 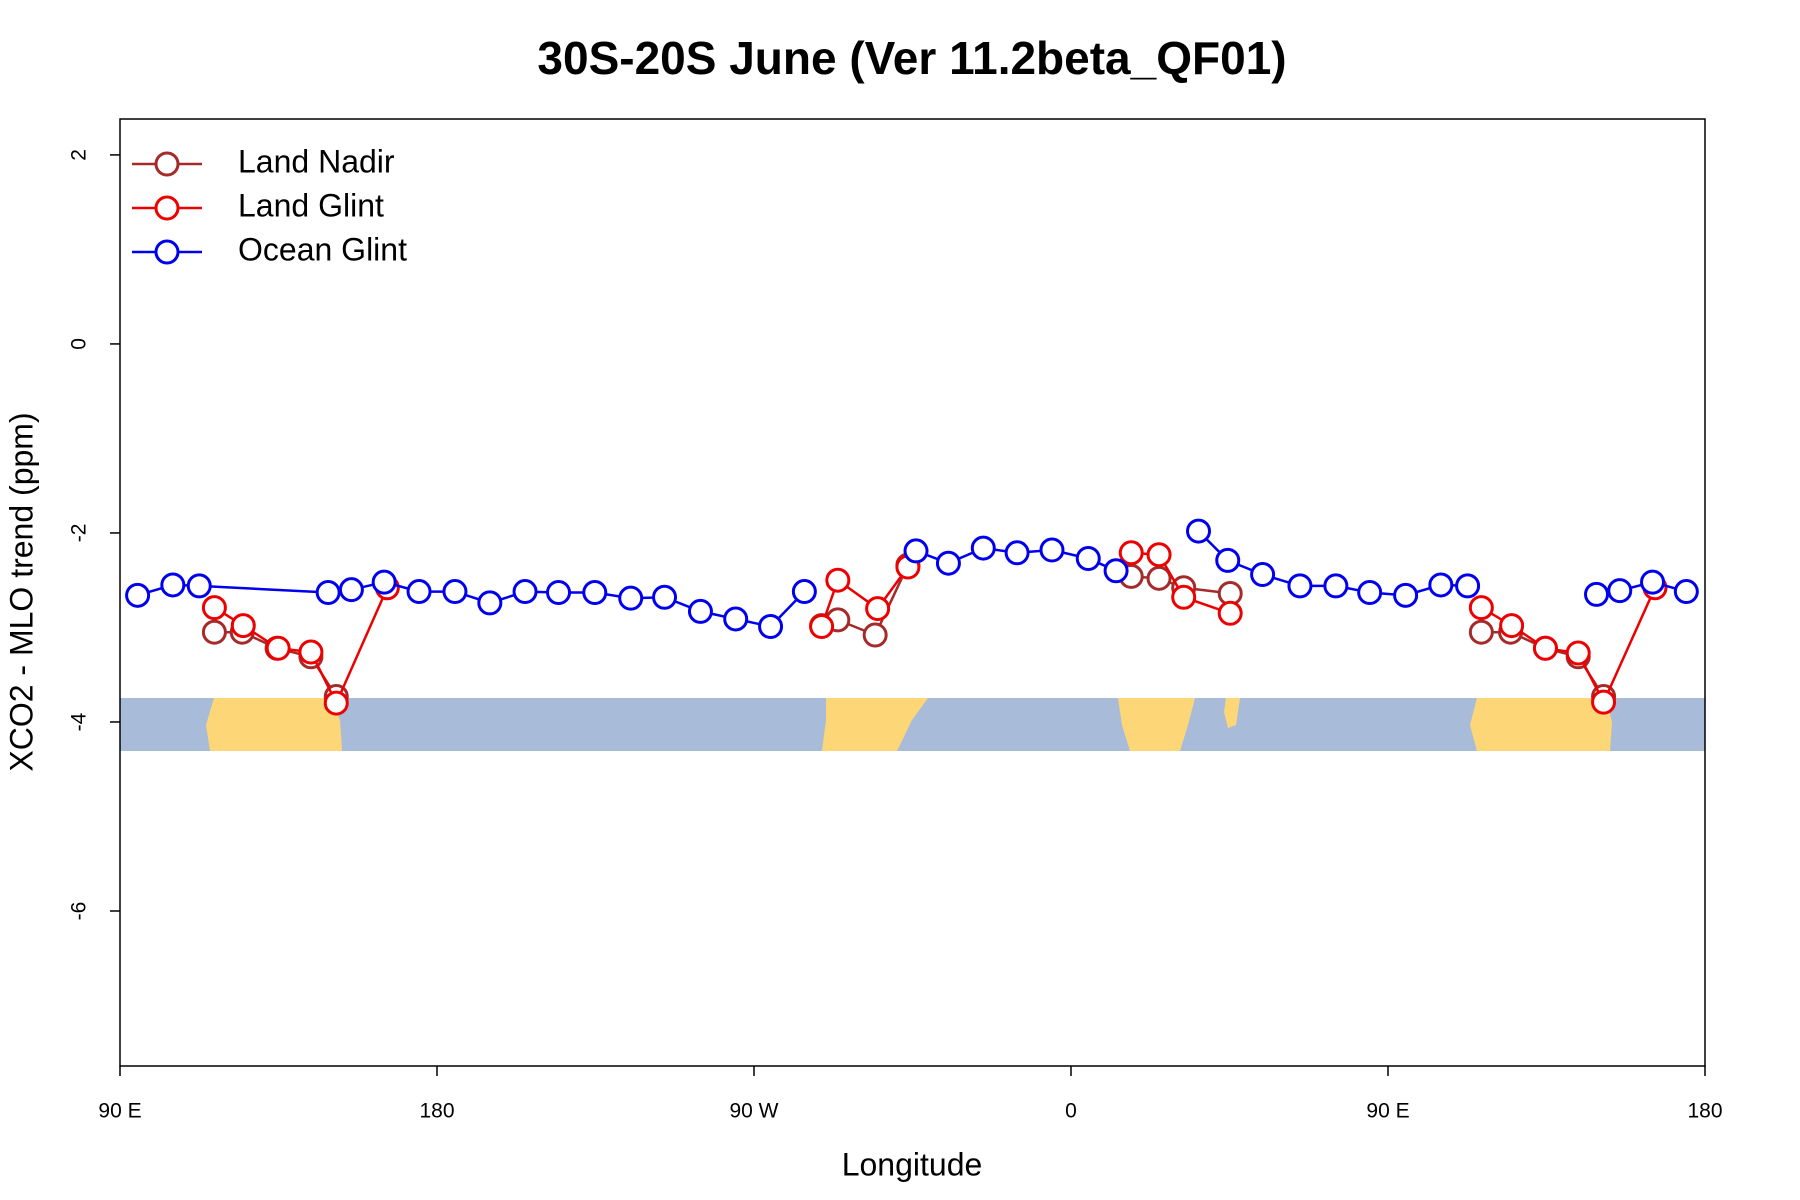 I want to click on y-axis-label: XCO2 - MLO trend (ppm), so click(x=21, y=591).